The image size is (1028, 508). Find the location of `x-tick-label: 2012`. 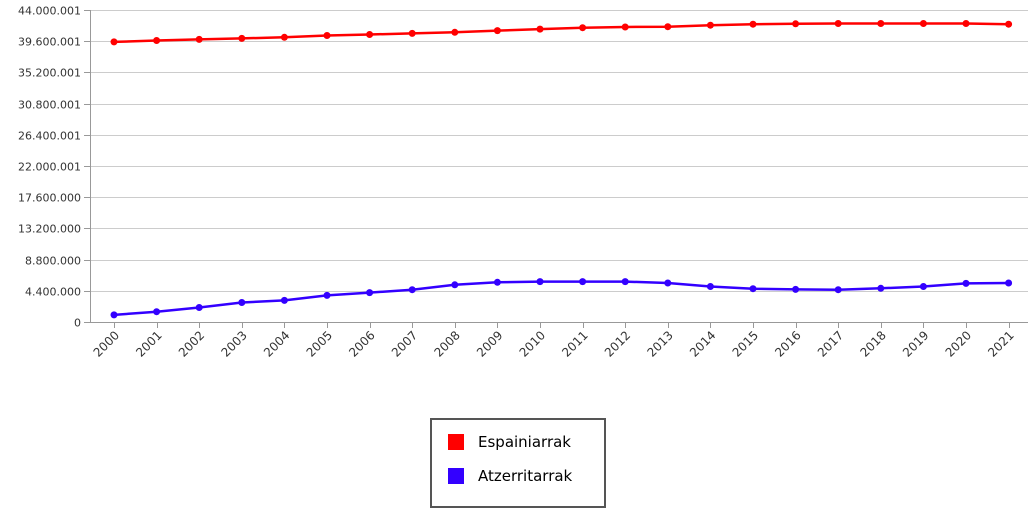

x-tick-label: 2012 is located at coordinates (617, 343).